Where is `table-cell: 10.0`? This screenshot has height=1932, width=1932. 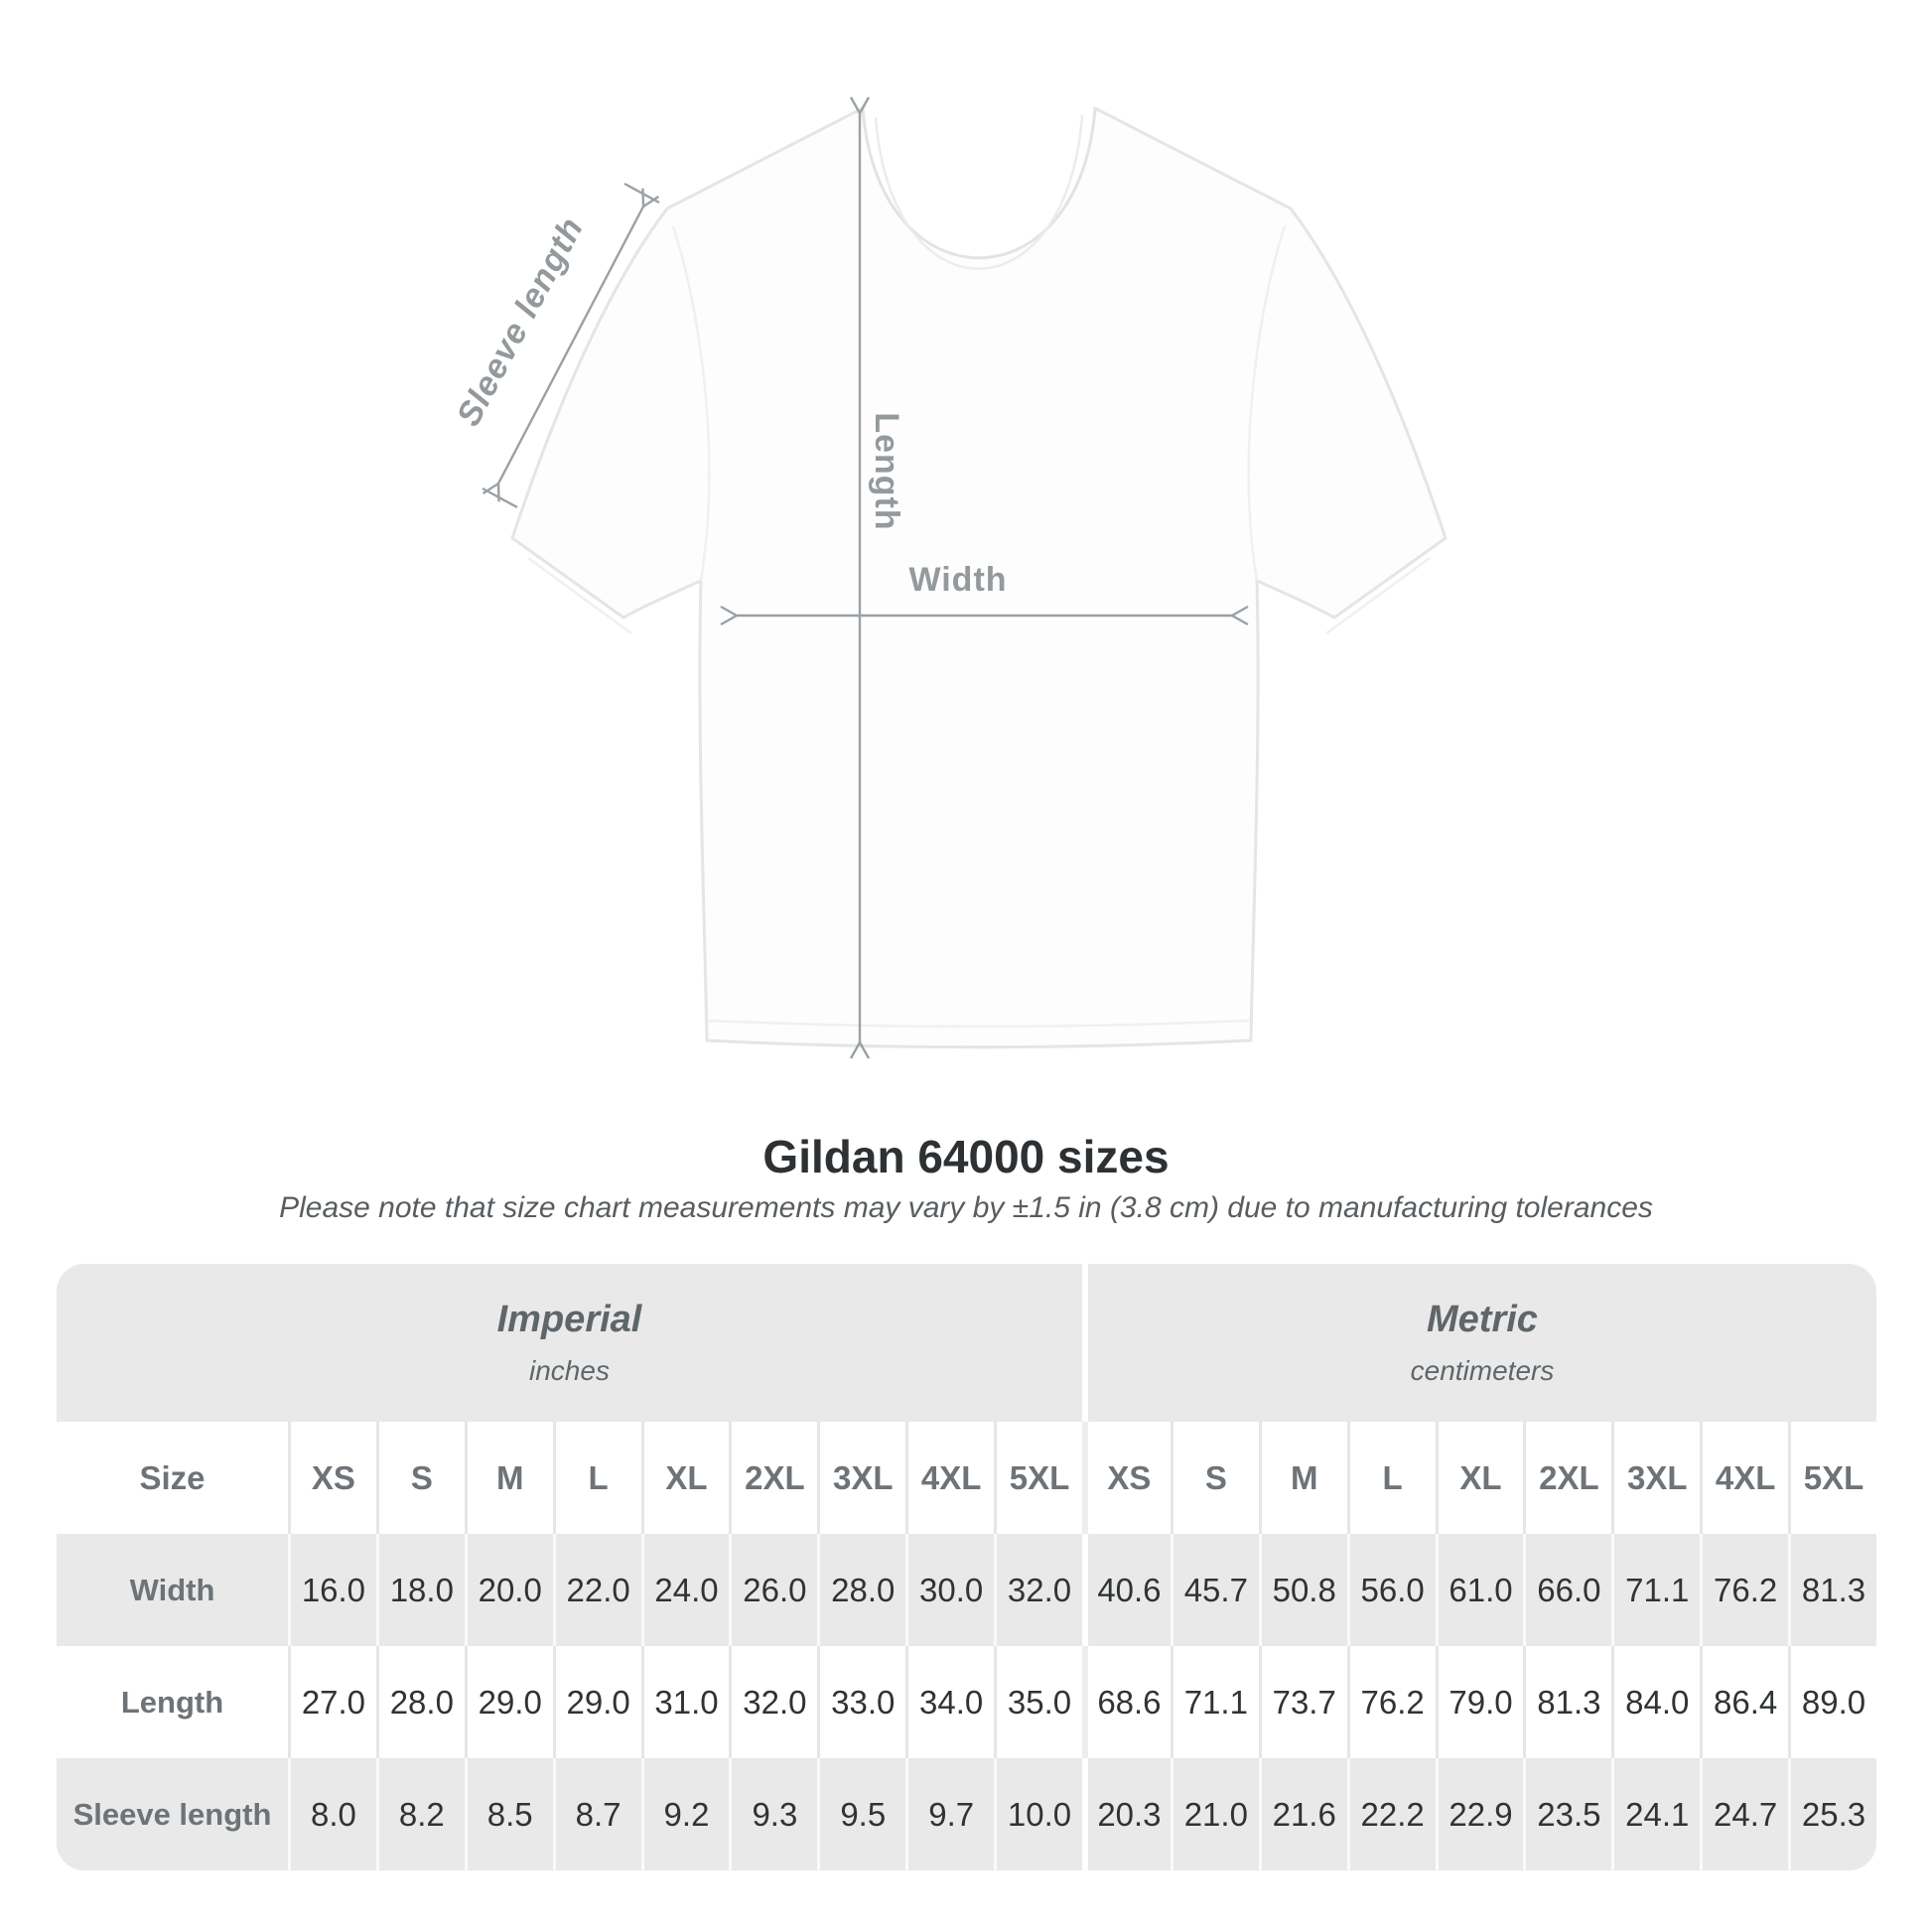
table-cell: 10.0 is located at coordinates (1038, 1814).